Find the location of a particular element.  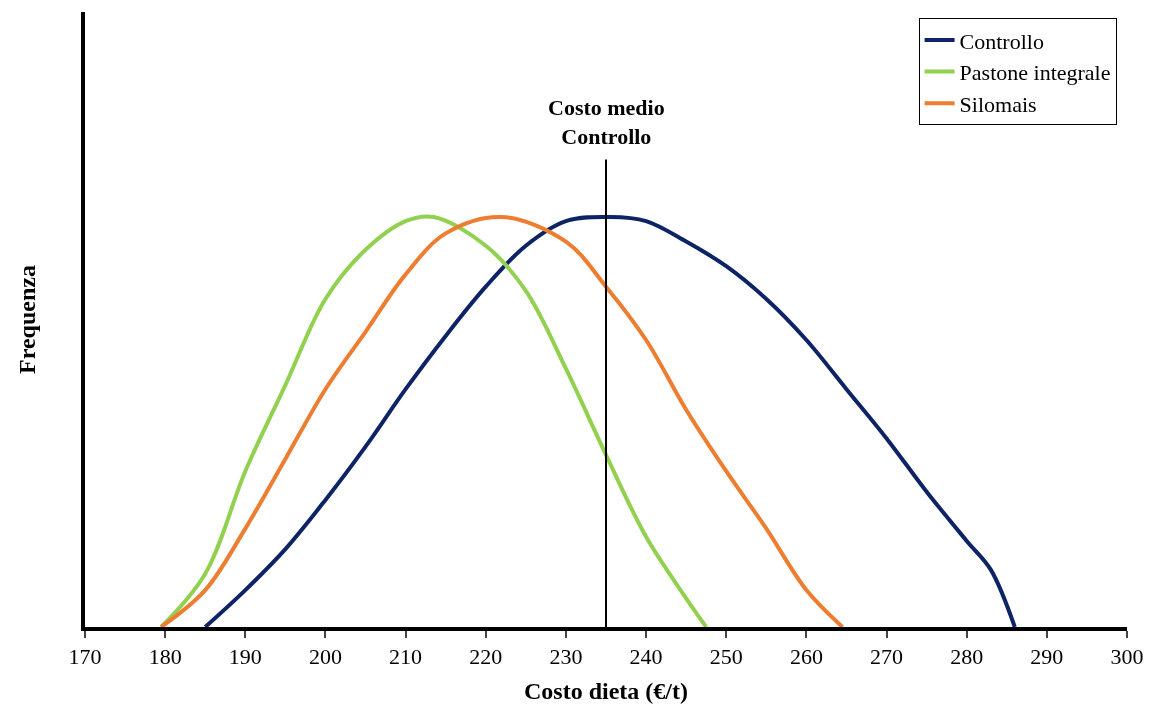

x-tick-label: 180 is located at coordinates (165, 657).